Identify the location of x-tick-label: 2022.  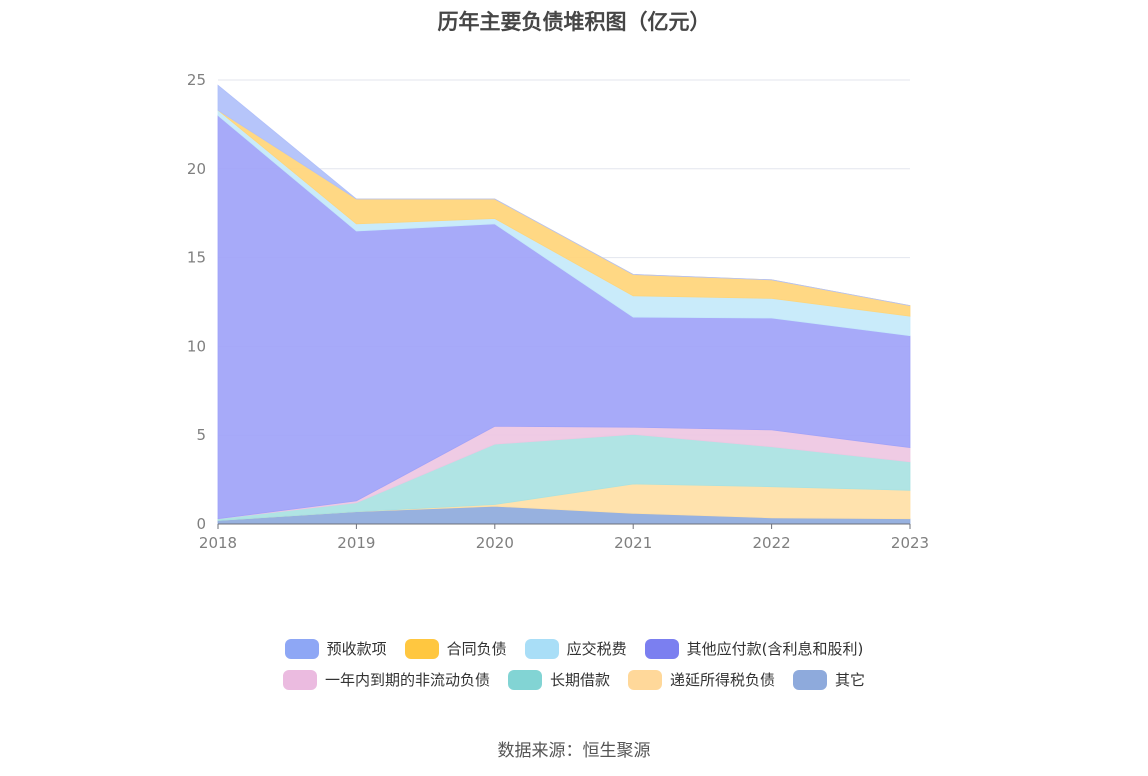
(772, 543).